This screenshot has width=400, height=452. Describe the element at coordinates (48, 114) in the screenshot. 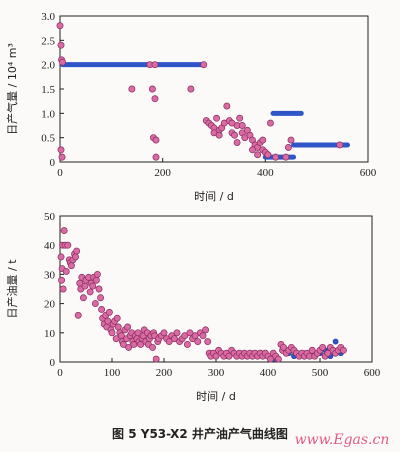

I see `y-tick-label: 1.0` at that location.